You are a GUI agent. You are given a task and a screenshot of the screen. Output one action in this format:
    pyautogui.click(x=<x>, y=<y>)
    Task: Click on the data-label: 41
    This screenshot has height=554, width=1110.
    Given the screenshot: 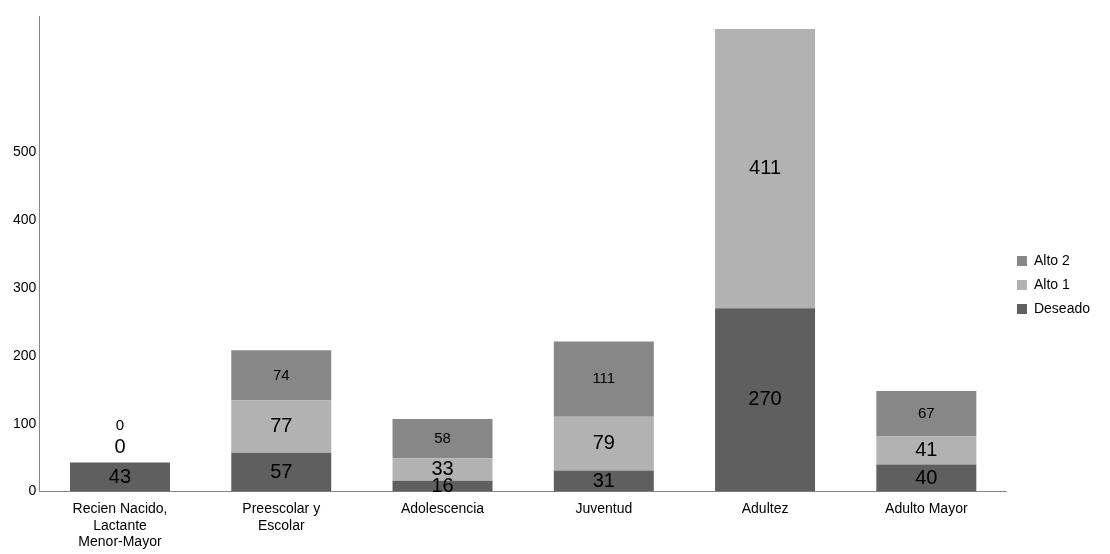 What is the action you would take?
    pyautogui.click(x=926, y=449)
    